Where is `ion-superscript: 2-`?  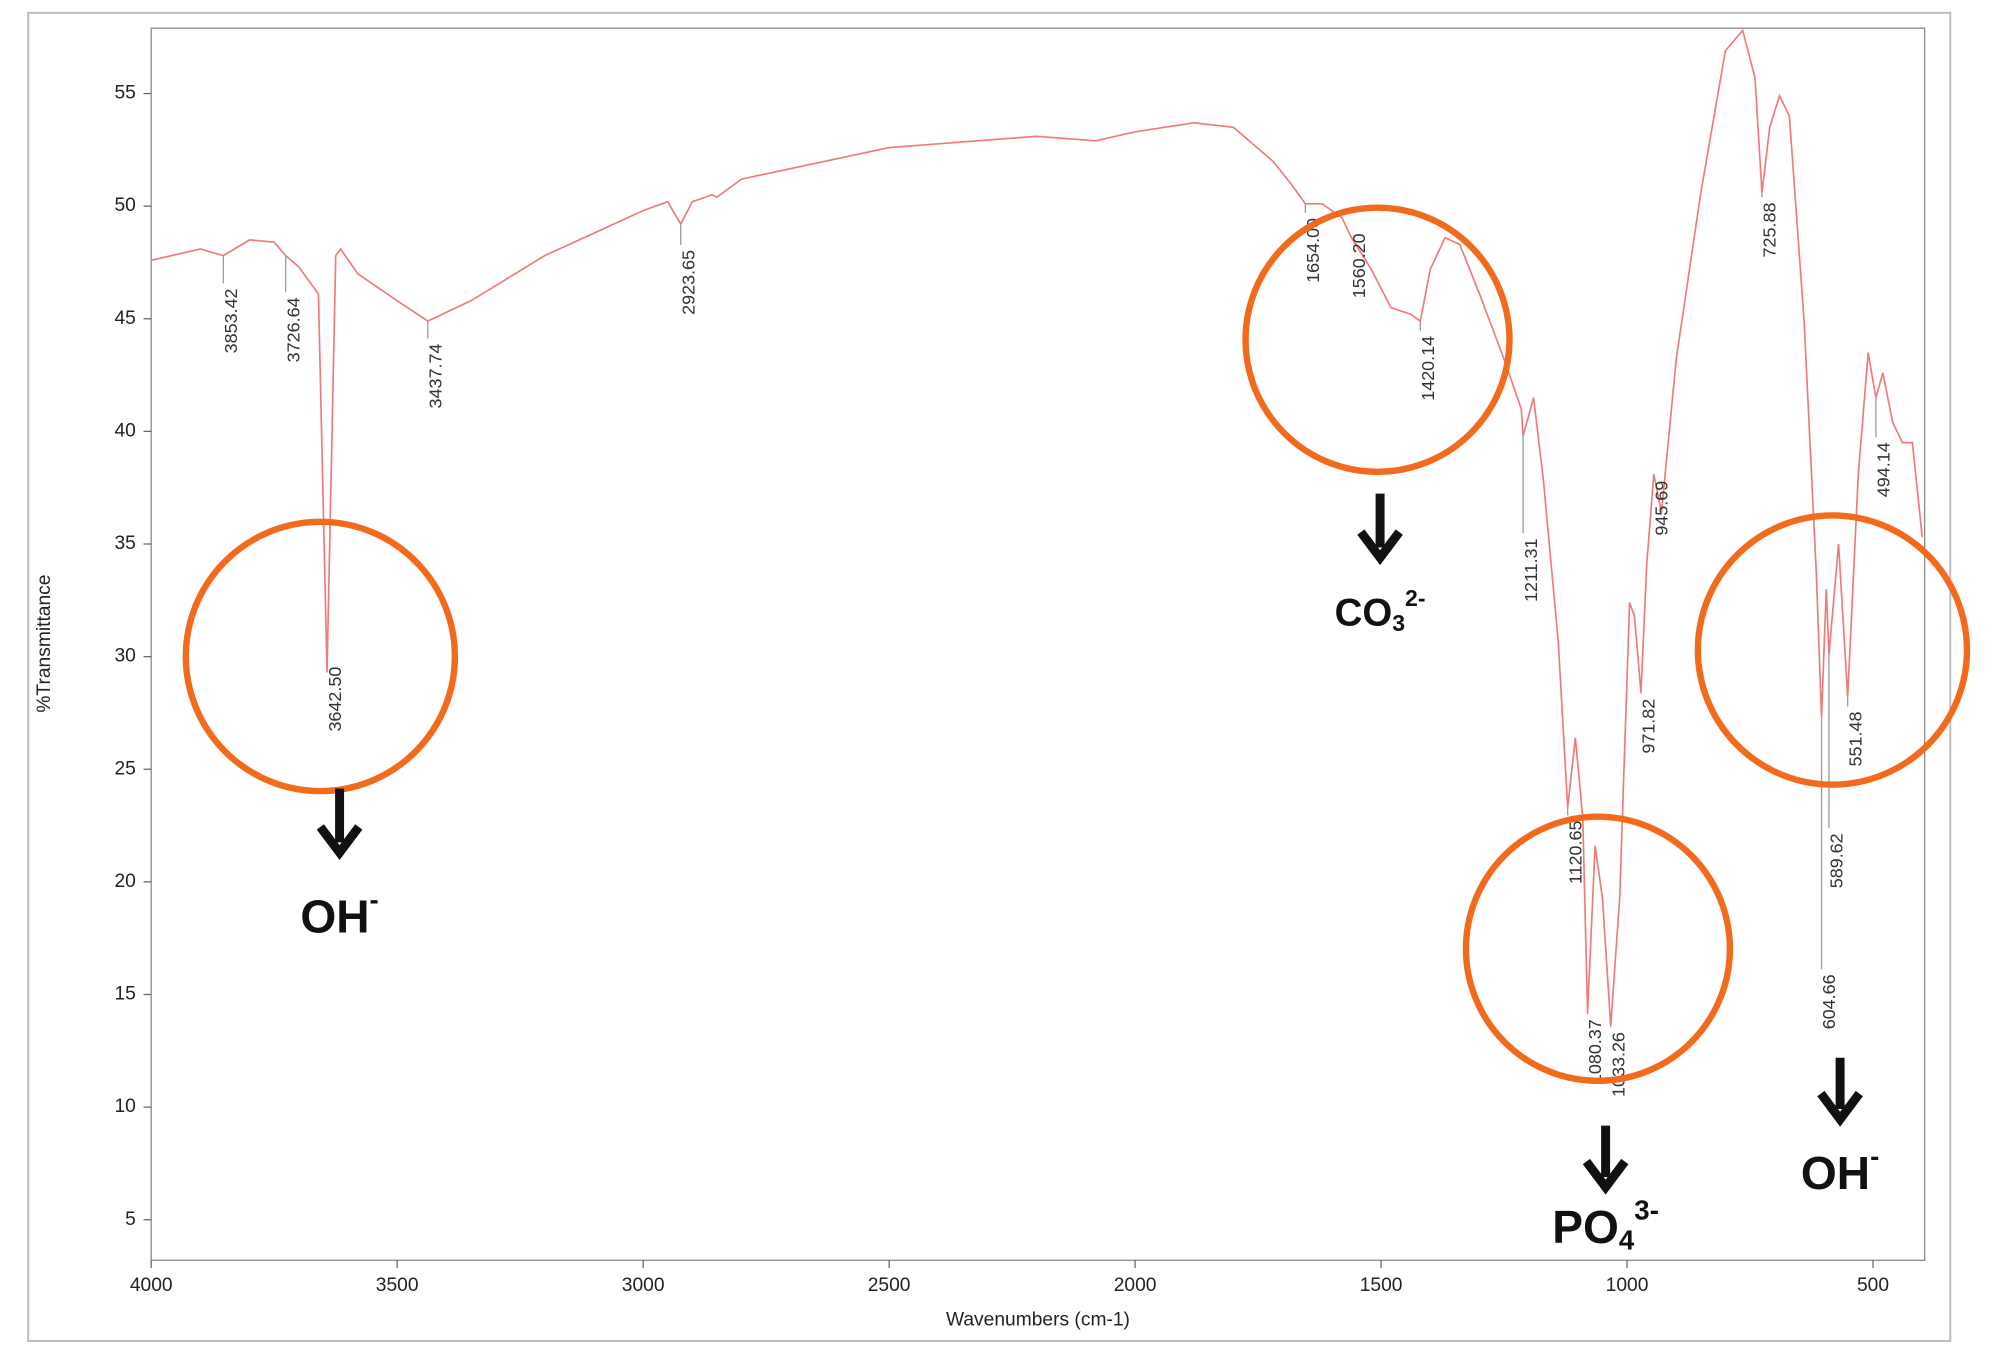 ion-superscript: 2- is located at coordinates (1415, 598).